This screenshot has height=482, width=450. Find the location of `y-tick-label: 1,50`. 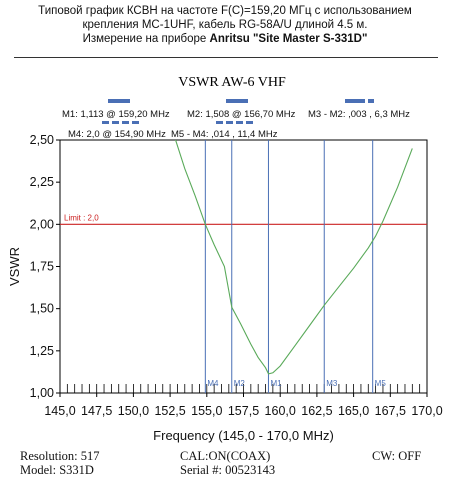

y-tick-label: 1,50 is located at coordinates (42, 309).